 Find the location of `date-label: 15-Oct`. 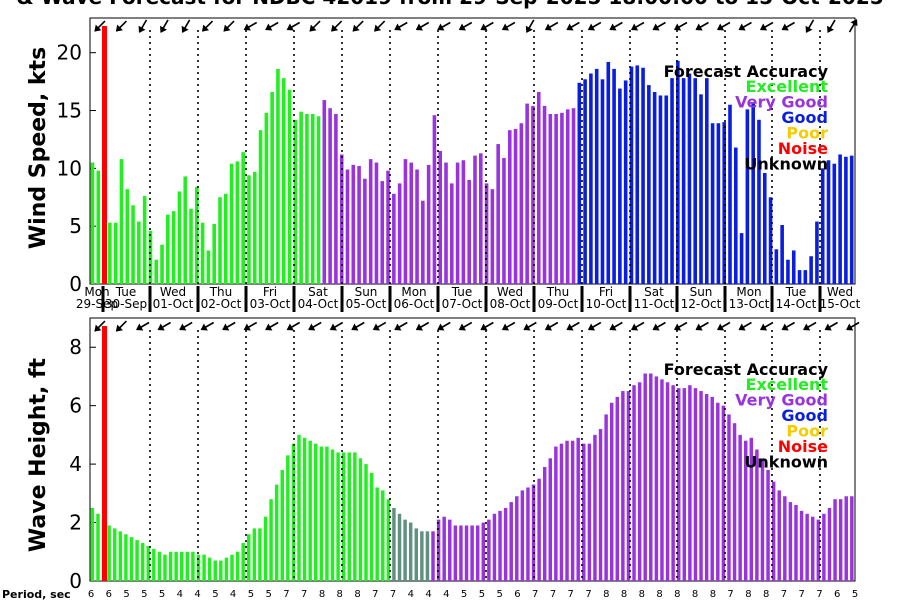

date-label: 15-Oct is located at coordinates (840, 304).